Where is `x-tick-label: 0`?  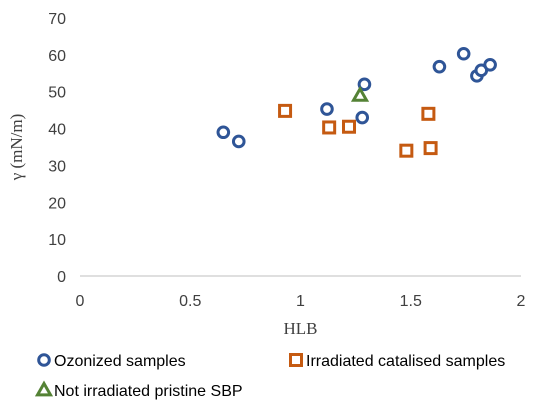 x-tick-label: 0 is located at coordinates (80, 301).